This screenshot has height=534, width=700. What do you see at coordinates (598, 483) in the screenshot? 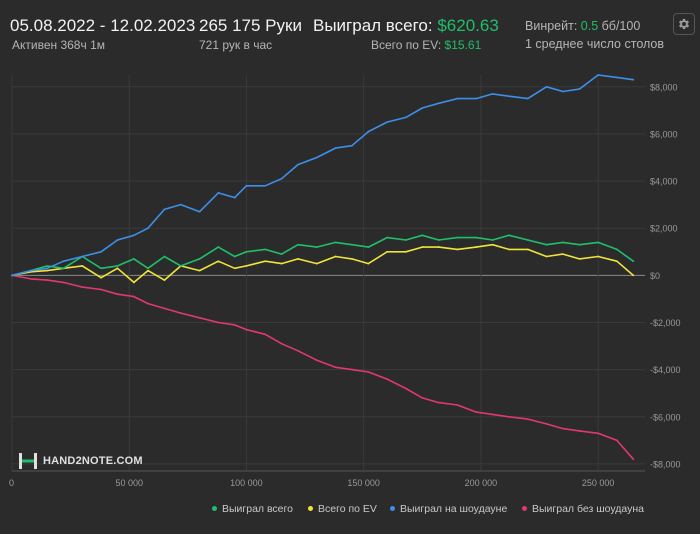
I see `x-tick-label: 250 000` at bounding box center [598, 483].